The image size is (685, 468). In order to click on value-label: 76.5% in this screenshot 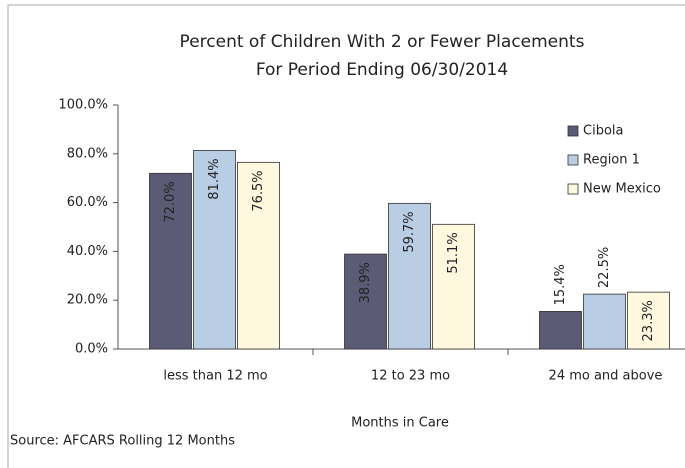, I will do `click(258, 190)`.